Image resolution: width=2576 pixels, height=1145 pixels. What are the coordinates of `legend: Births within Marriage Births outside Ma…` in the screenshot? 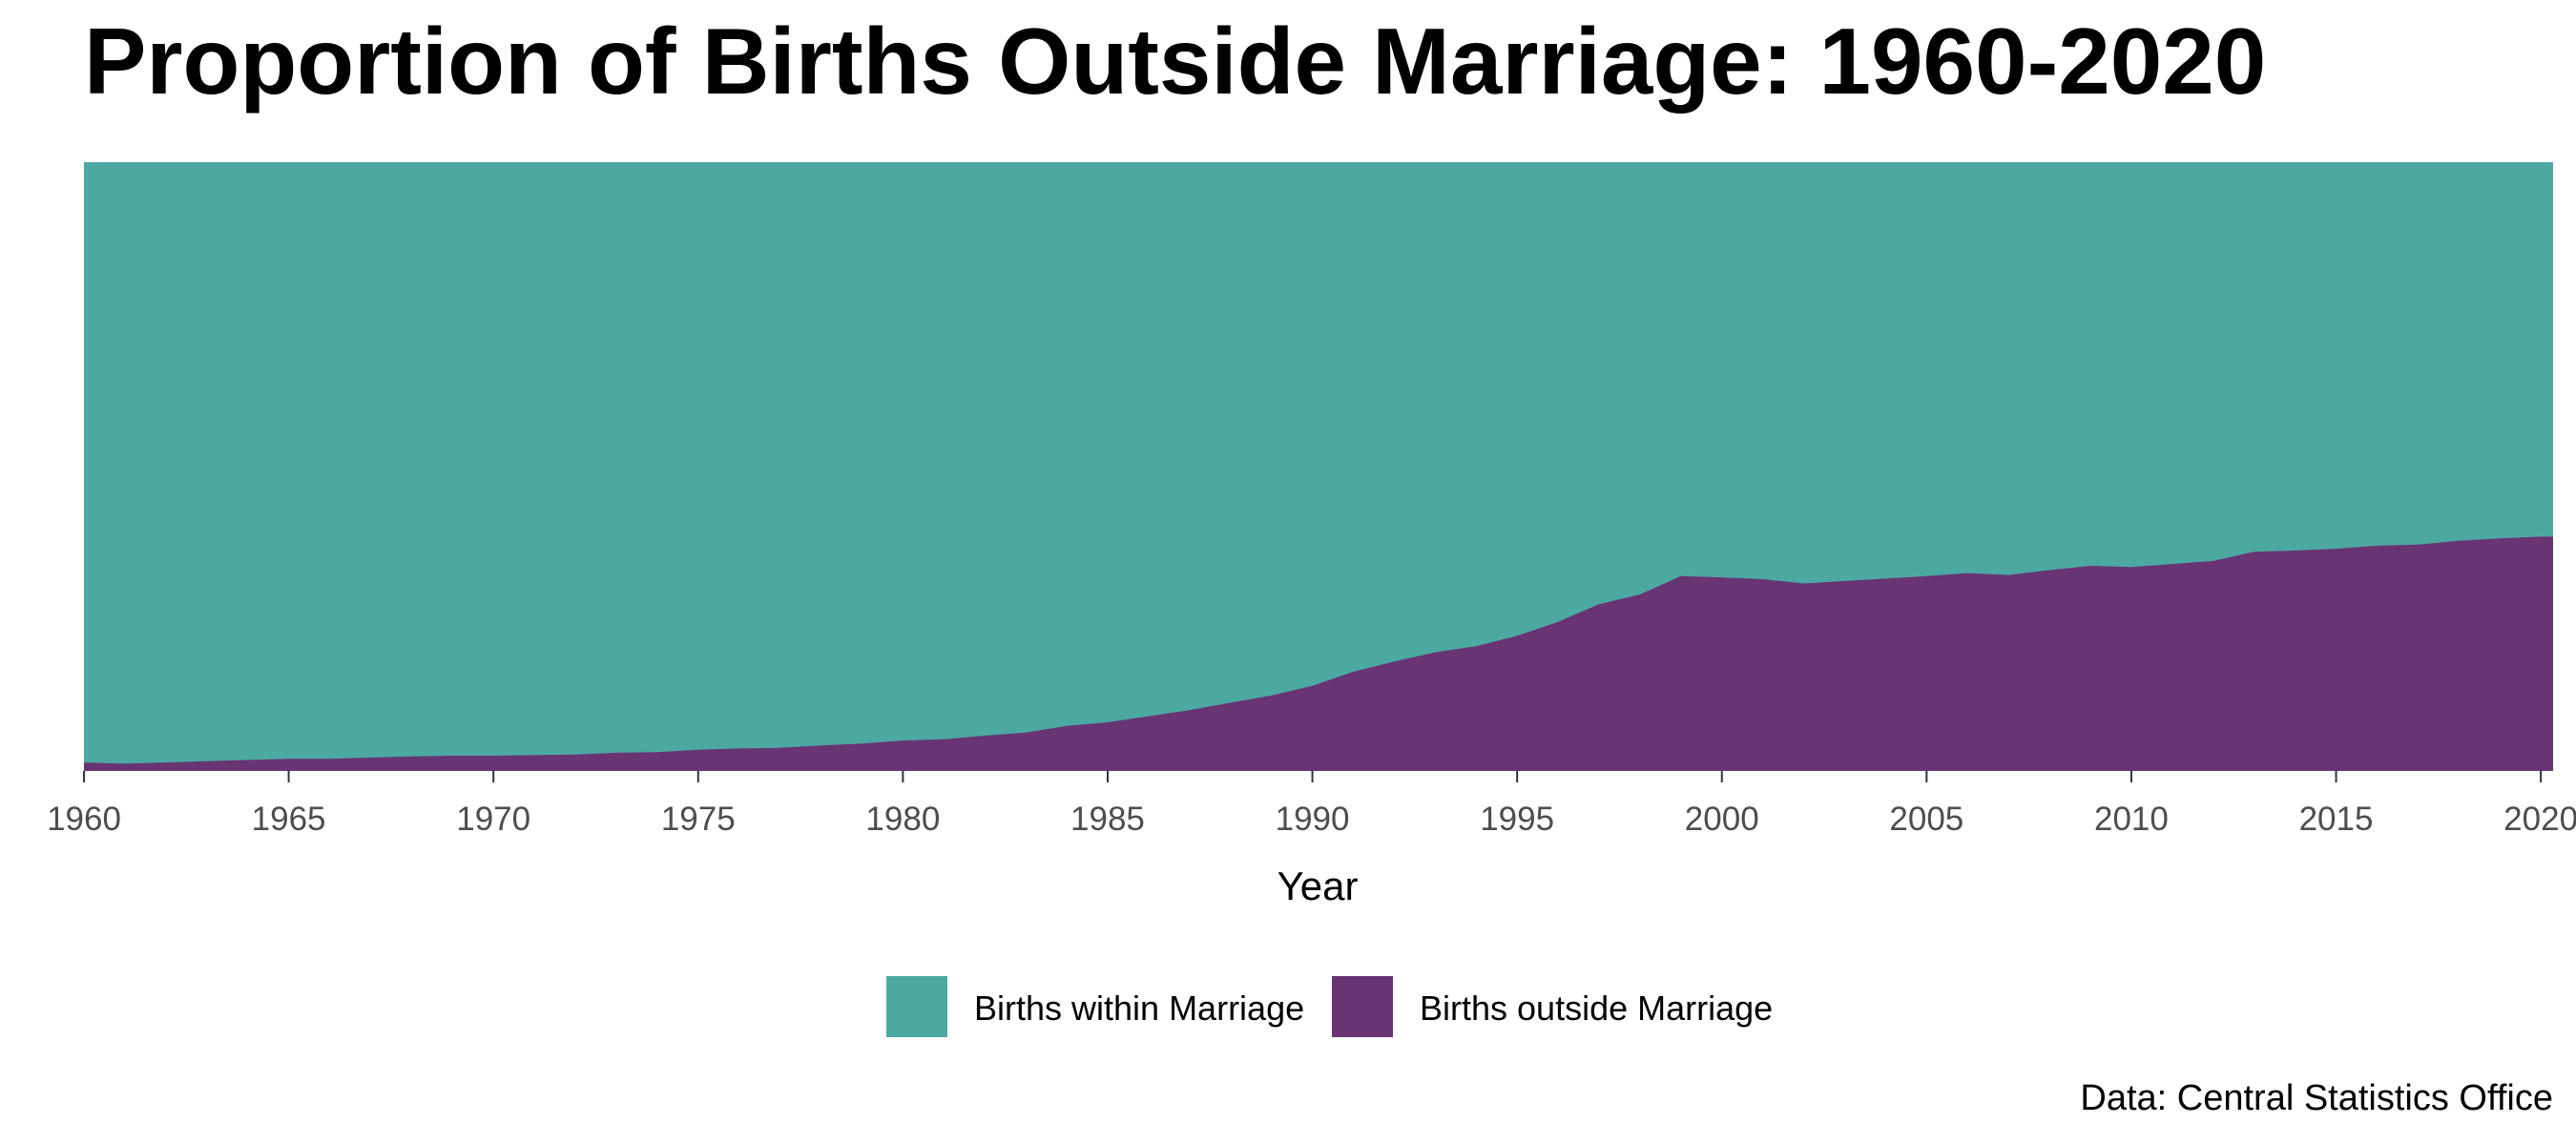 It's located at (1328, 1006).